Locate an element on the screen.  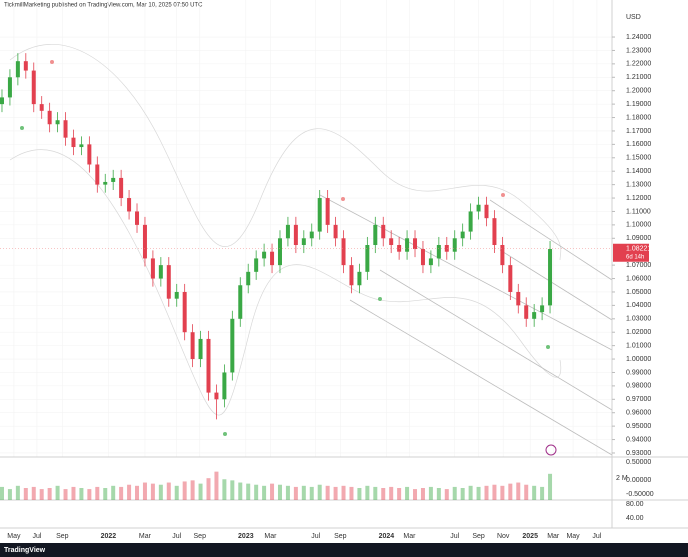
x-tick-label: Mar is located at coordinates (553, 536).